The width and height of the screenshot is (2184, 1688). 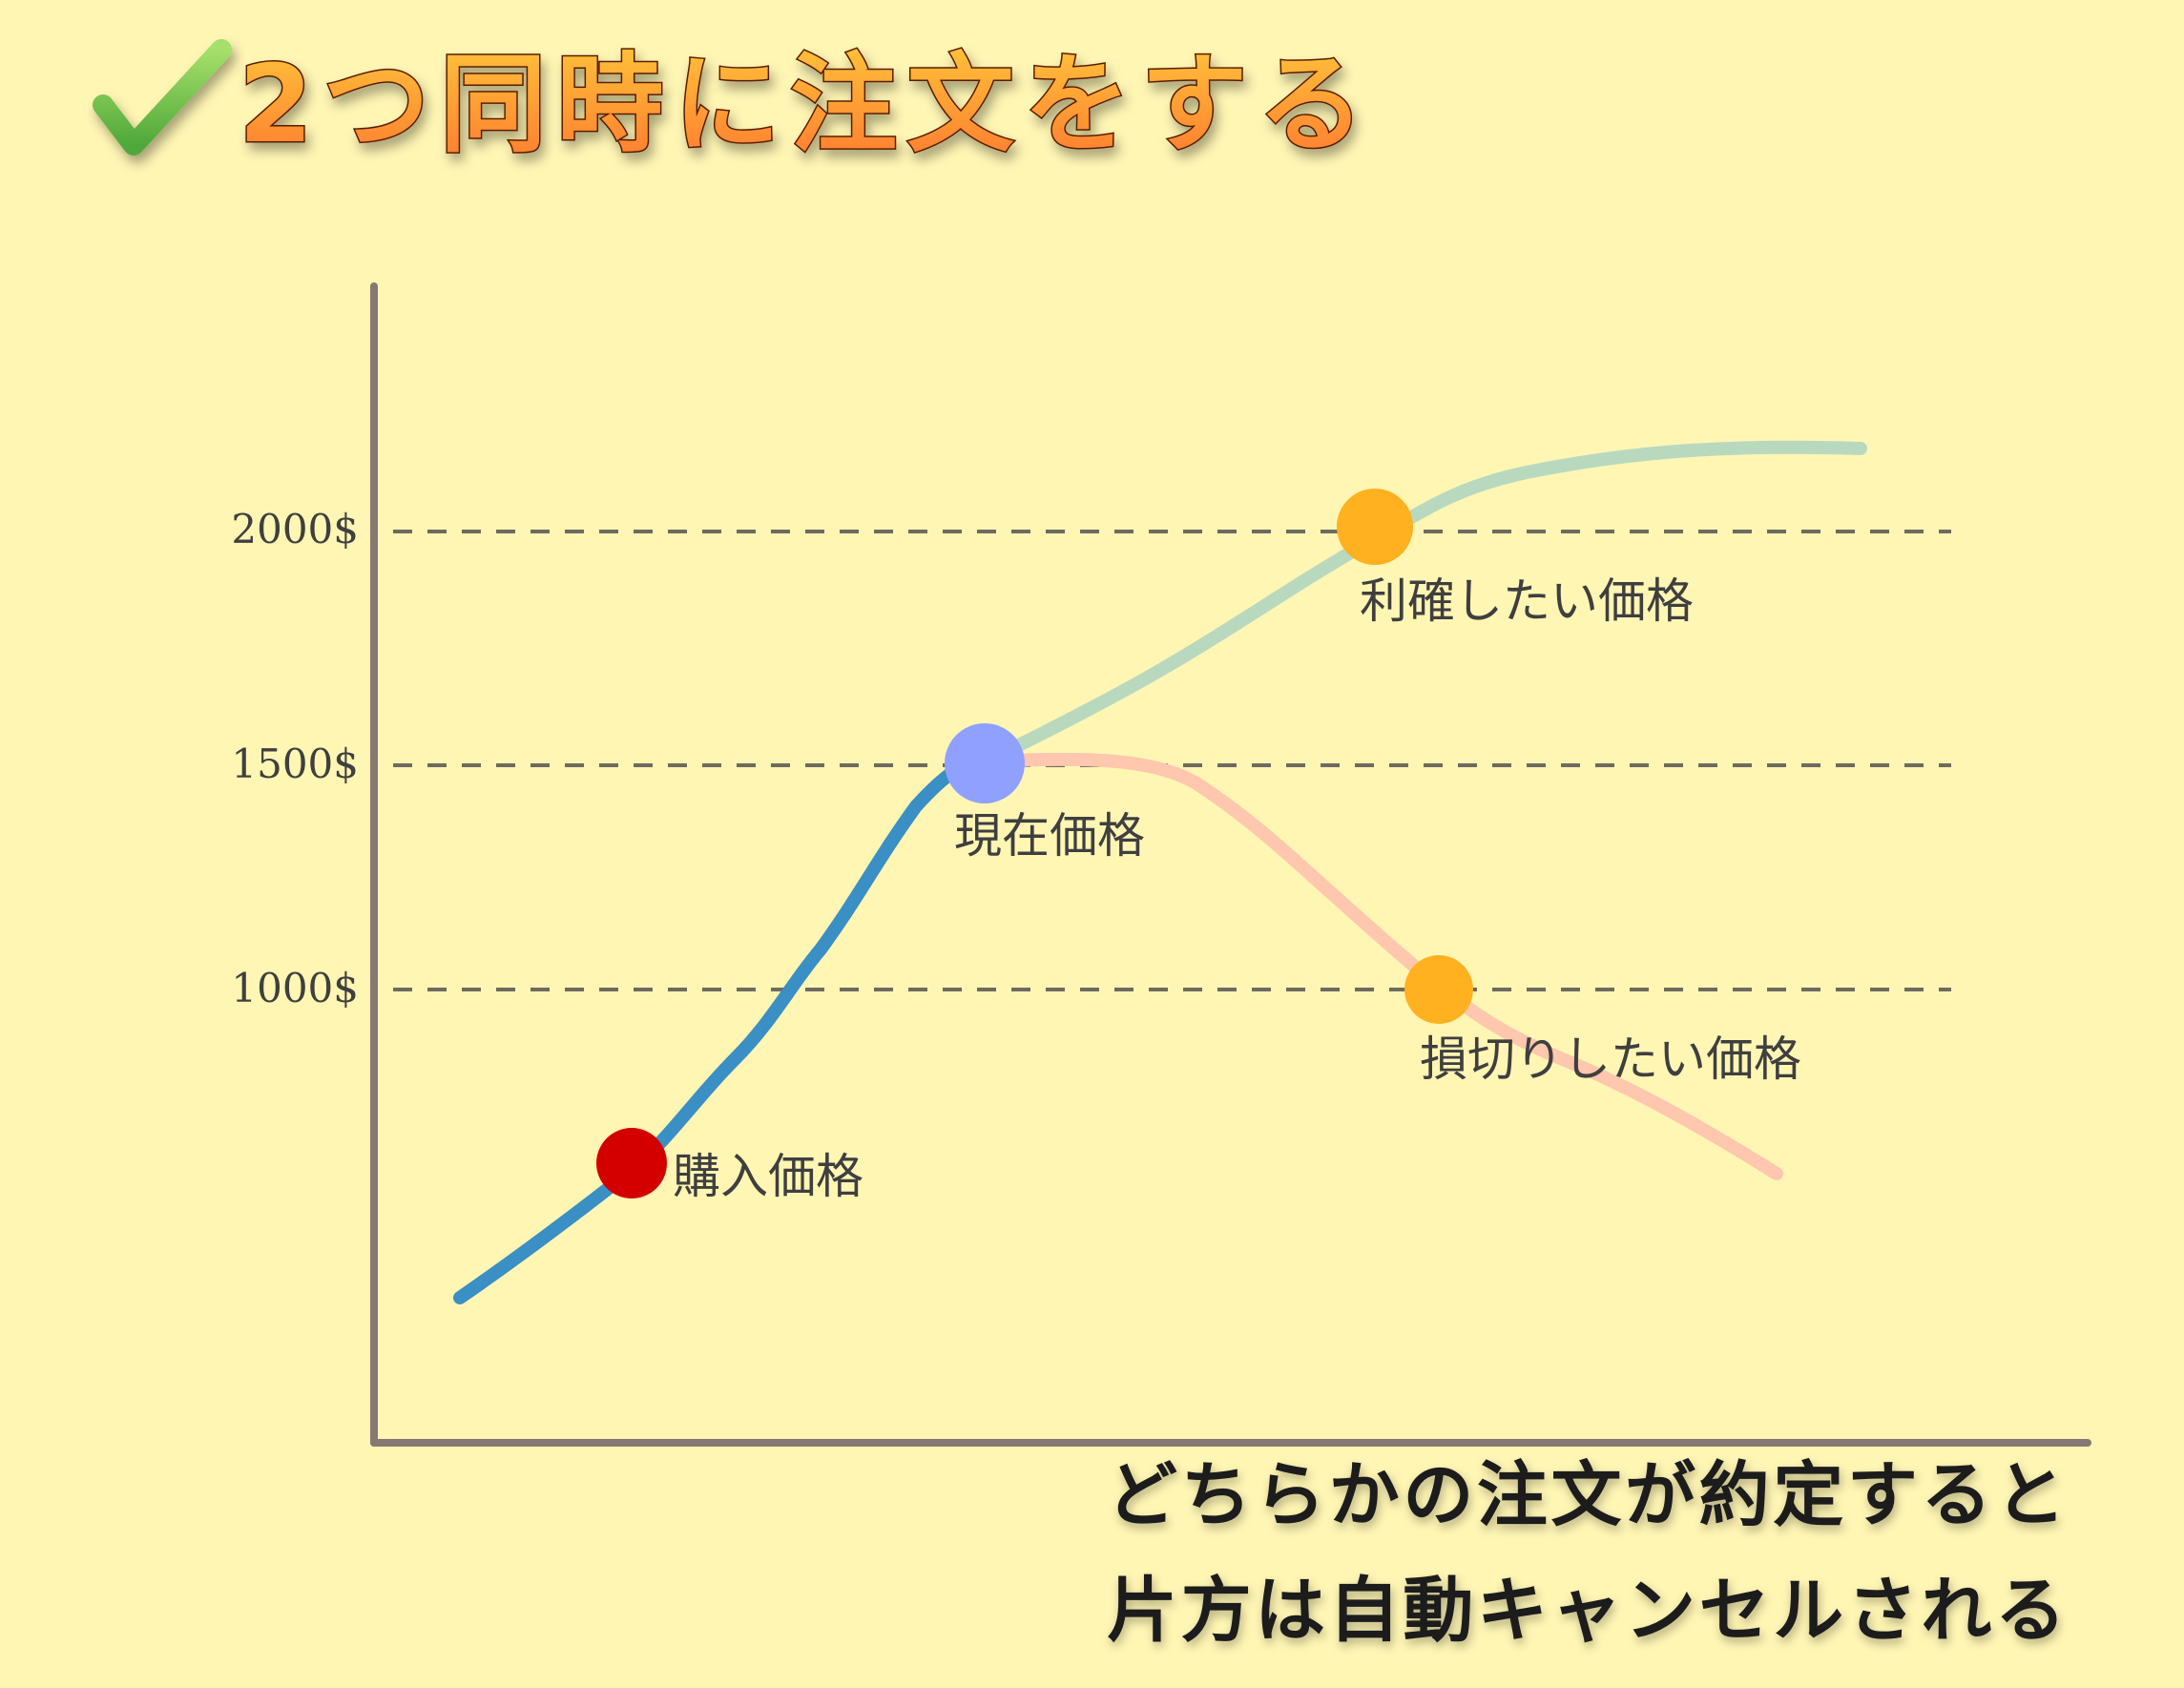 What do you see at coordinates (1611, 1059) in the screenshot?
I see `stop-loss-label: 損切りしたい価格` at bounding box center [1611, 1059].